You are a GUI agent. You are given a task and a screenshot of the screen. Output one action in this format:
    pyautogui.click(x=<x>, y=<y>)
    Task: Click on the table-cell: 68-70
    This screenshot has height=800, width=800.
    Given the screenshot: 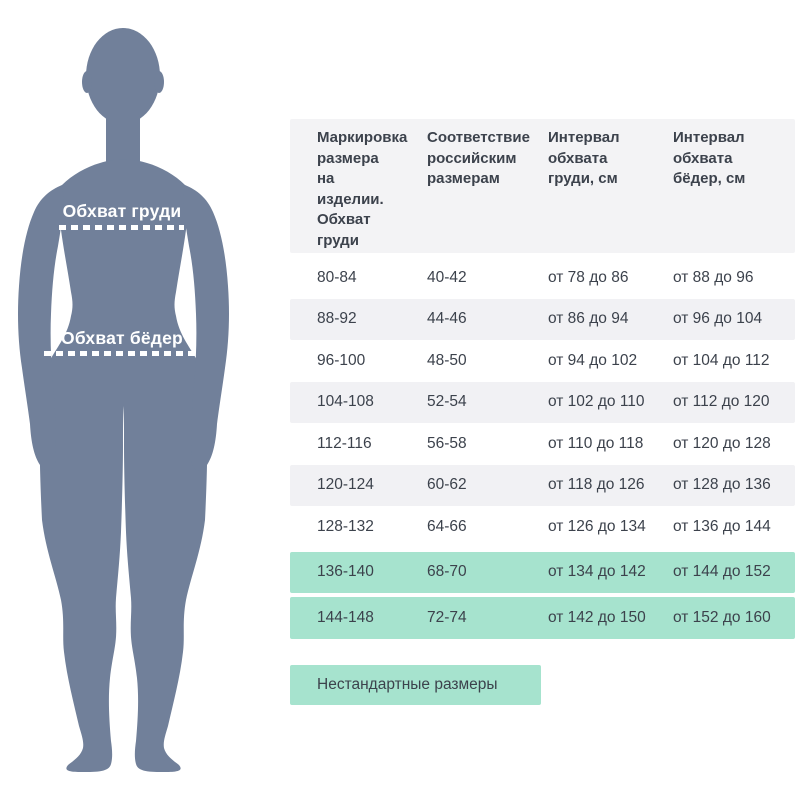 What is the action you would take?
    pyautogui.click(x=447, y=572)
    